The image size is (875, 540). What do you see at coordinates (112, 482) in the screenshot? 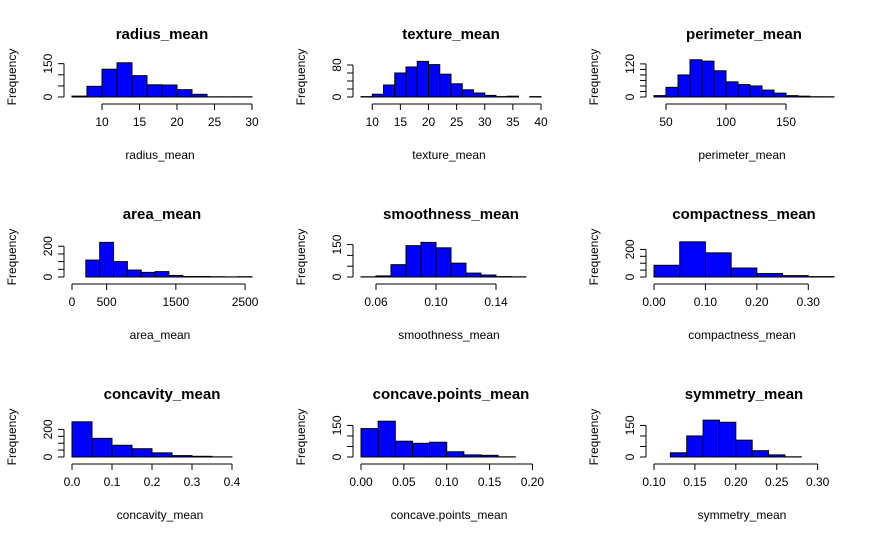
I see `x-tick-label: 0.1` at bounding box center [112, 482].